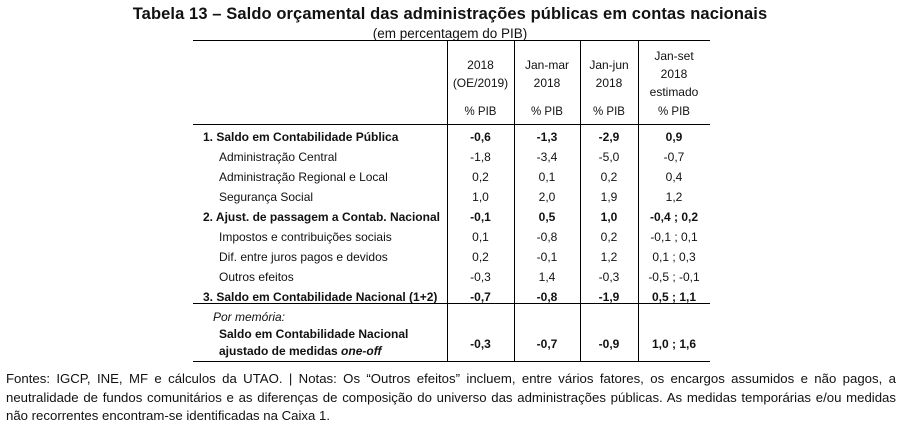 Image resolution: width=900 pixels, height=433 pixels. What do you see at coordinates (480, 344) in the screenshot?
I see `memo-value: -0,3` at bounding box center [480, 344].